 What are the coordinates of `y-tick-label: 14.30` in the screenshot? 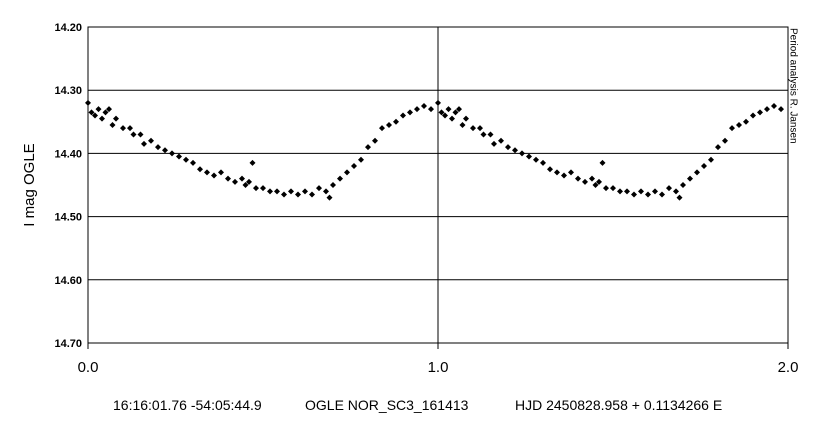 It's located at (68, 91).